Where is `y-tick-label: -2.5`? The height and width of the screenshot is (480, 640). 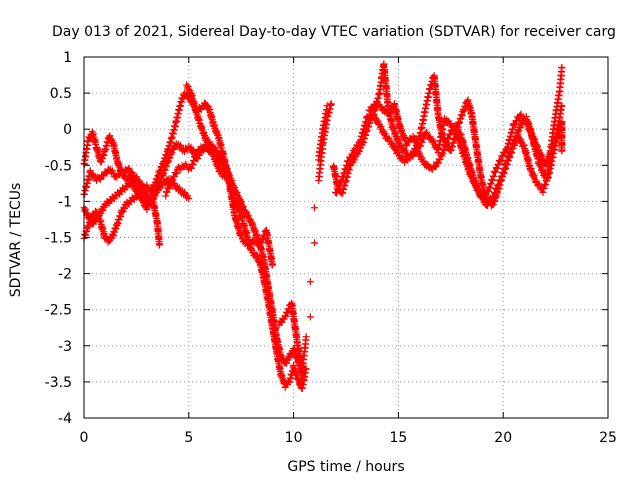
y-tick-label: -2.5 is located at coordinates (58, 311).